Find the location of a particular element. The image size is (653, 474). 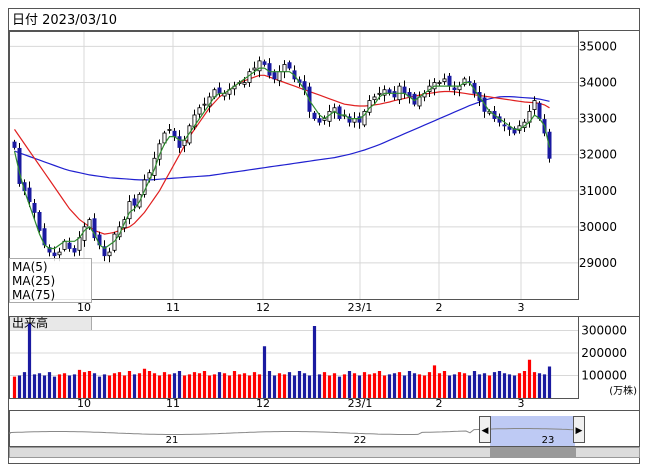

price-y-tick-label: 31000 is located at coordinates (598, 191).